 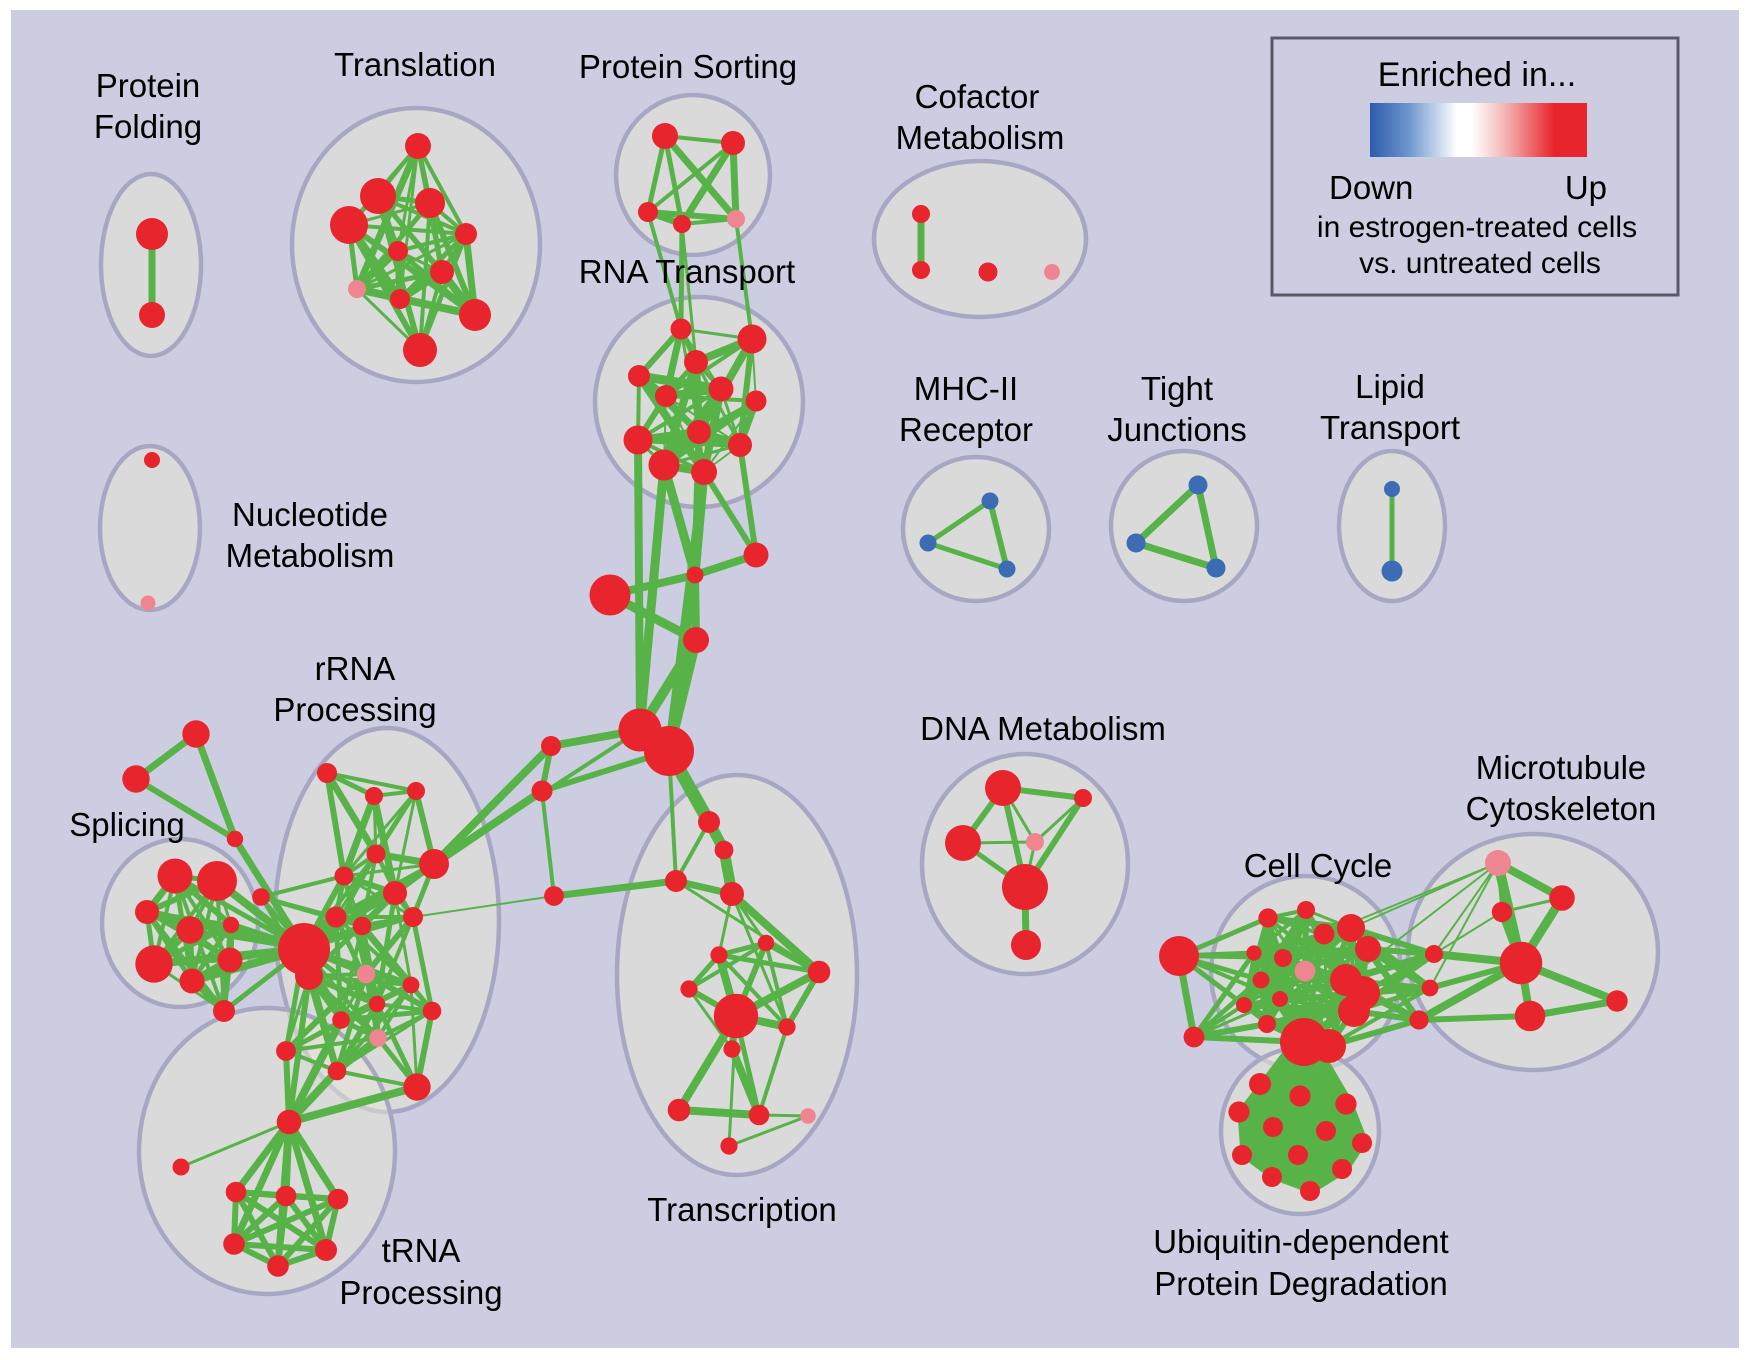 What do you see at coordinates (687, 271) in the screenshot?
I see `svg-text: RNA Transport` at bounding box center [687, 271].